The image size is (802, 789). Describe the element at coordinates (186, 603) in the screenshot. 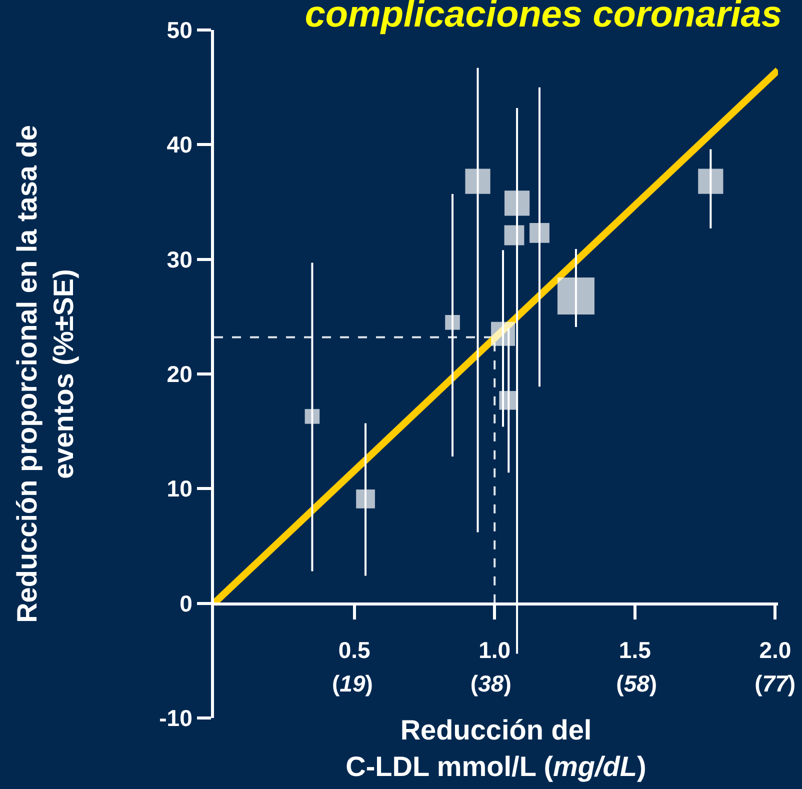

I see `y-tick-label: 0` at that location.